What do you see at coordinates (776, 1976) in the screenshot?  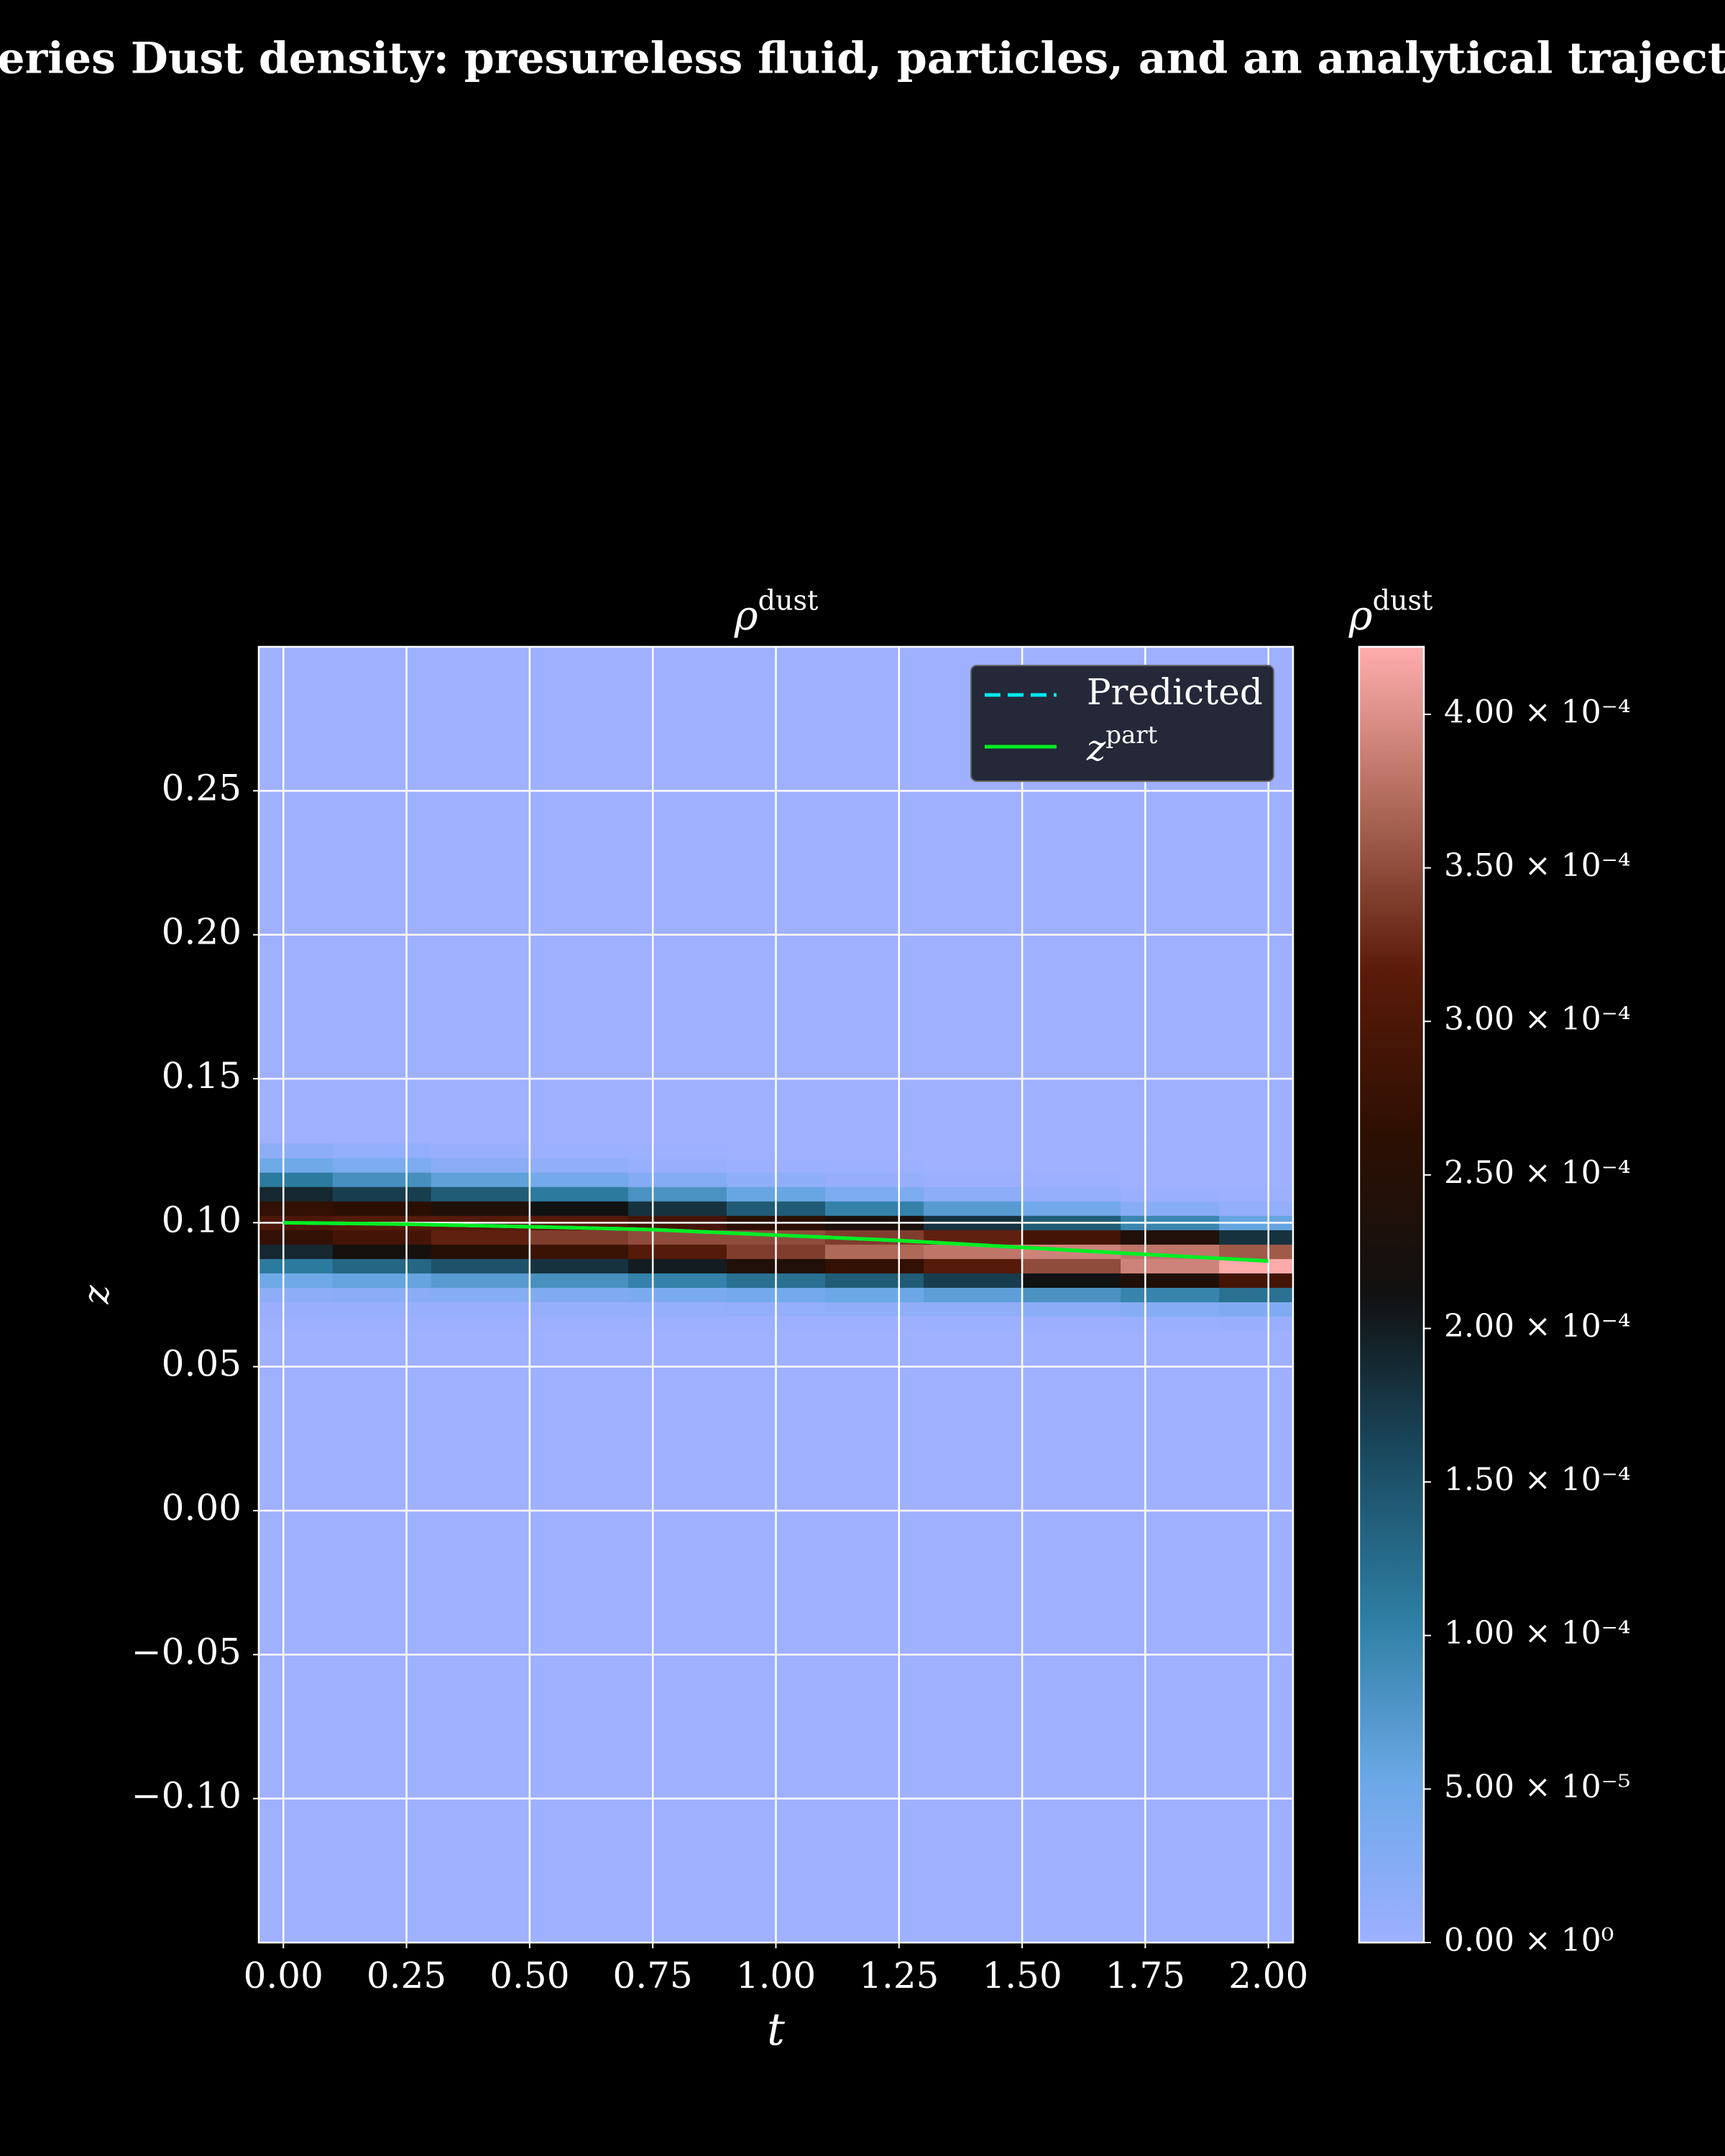 I see `x-tick-label: 1.00` at bounding box center [776, 1976].